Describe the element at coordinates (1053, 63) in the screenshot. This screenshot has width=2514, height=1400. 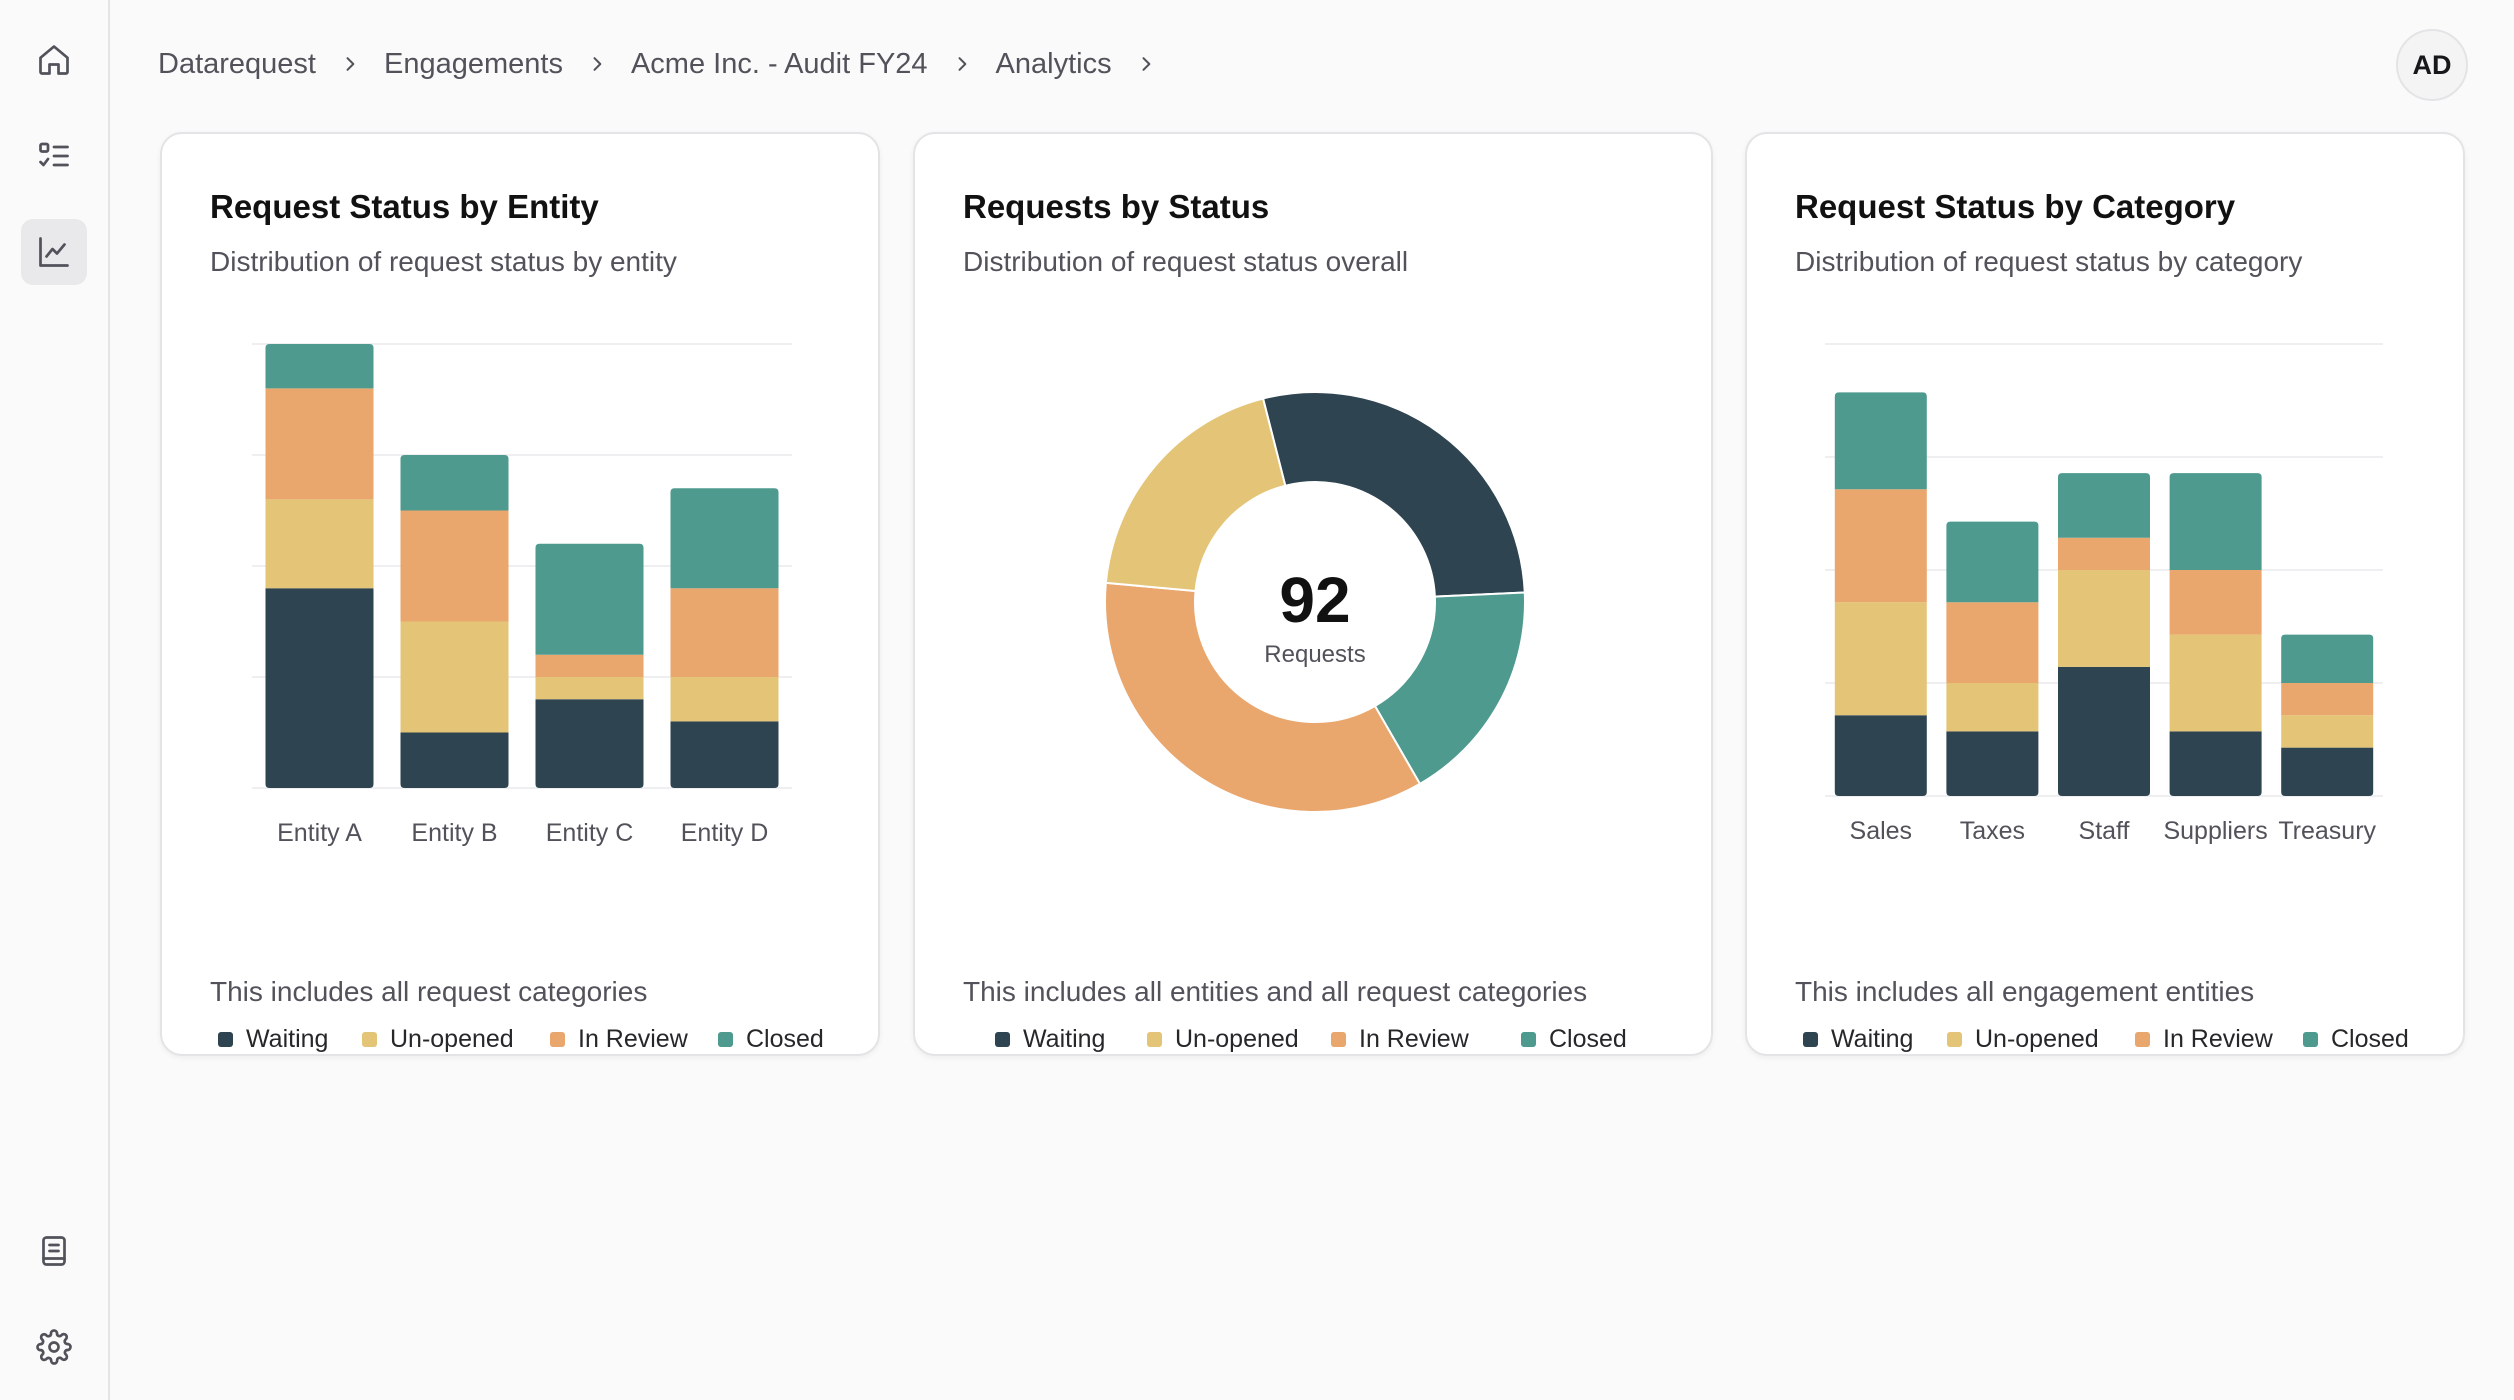
I see `breadcrumb-analytics: Analytics` at that location.